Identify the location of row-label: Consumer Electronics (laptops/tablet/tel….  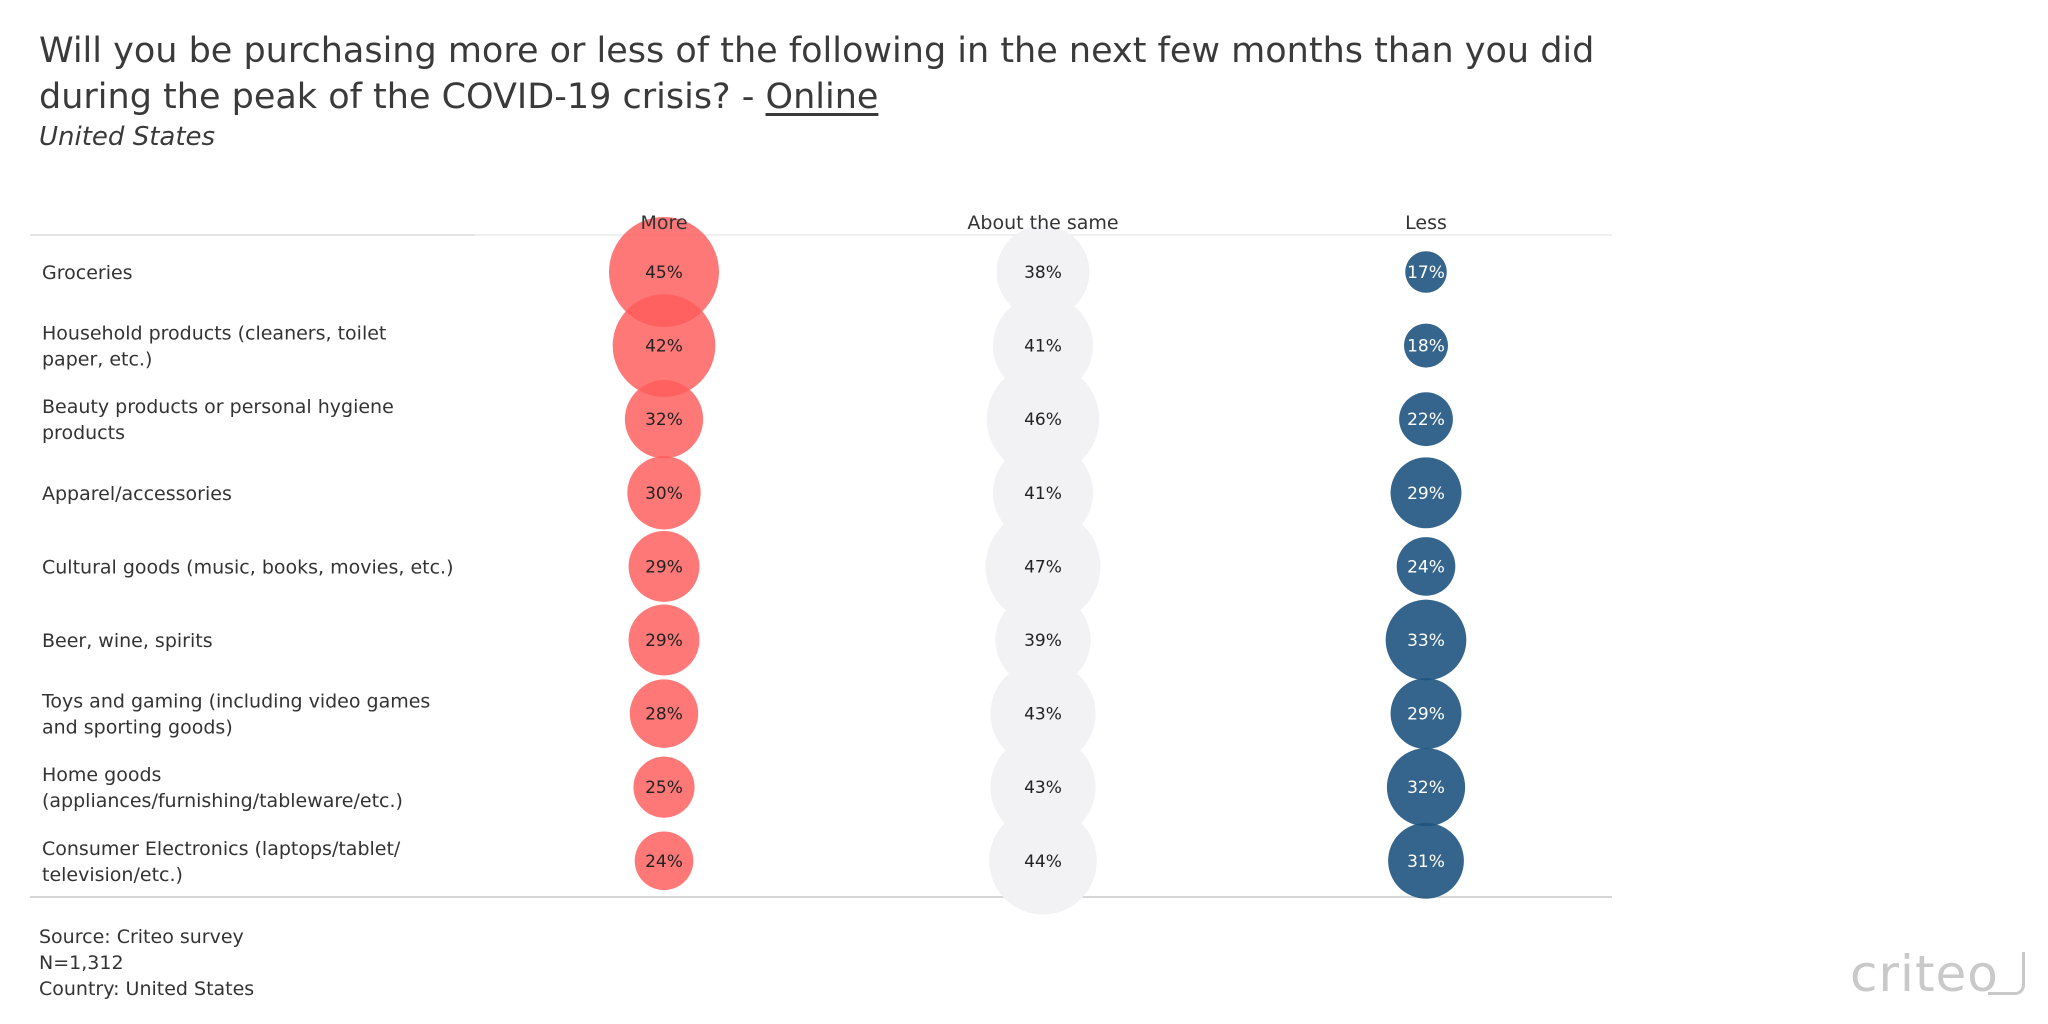
(221, 862).